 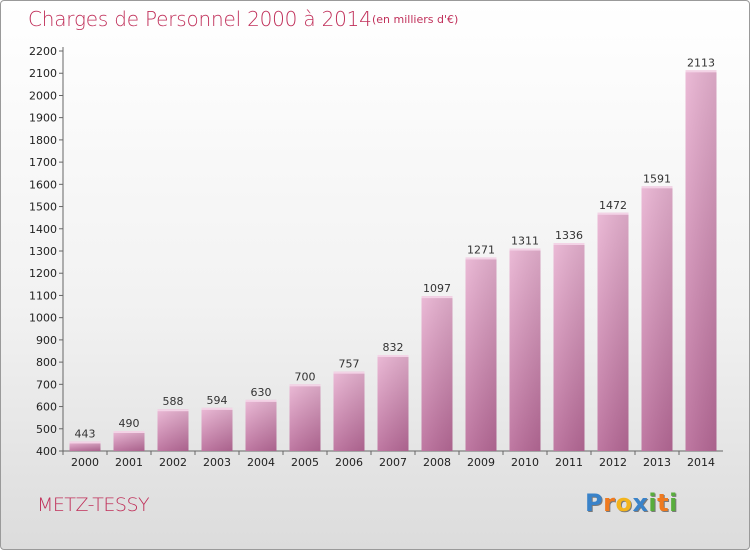 I want to click on y-tick-label: 1100, so click(x=43, y=295).